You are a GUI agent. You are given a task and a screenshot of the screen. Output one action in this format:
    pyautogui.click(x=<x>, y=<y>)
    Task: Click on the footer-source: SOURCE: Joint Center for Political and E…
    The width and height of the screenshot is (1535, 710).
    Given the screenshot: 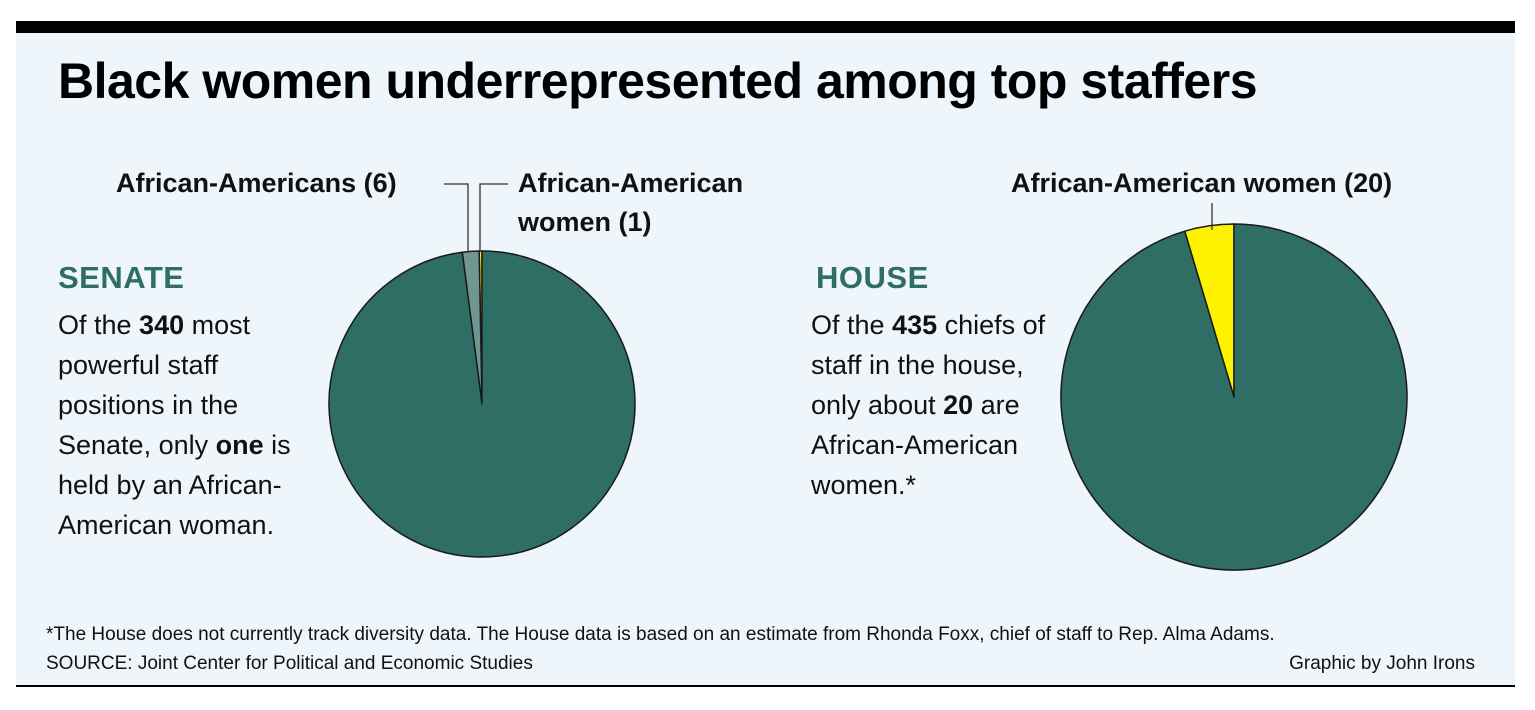 What is the action you would take?
    pyautogui.click(x=289, y=663)
    